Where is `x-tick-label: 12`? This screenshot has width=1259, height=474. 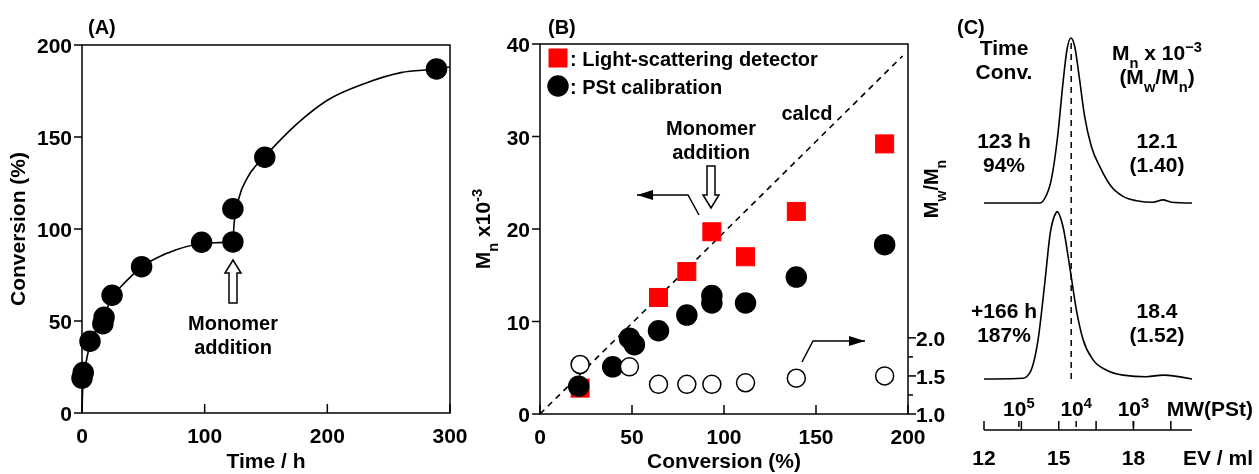
x-tick-label: 12 is located at coordinates (984, 457).